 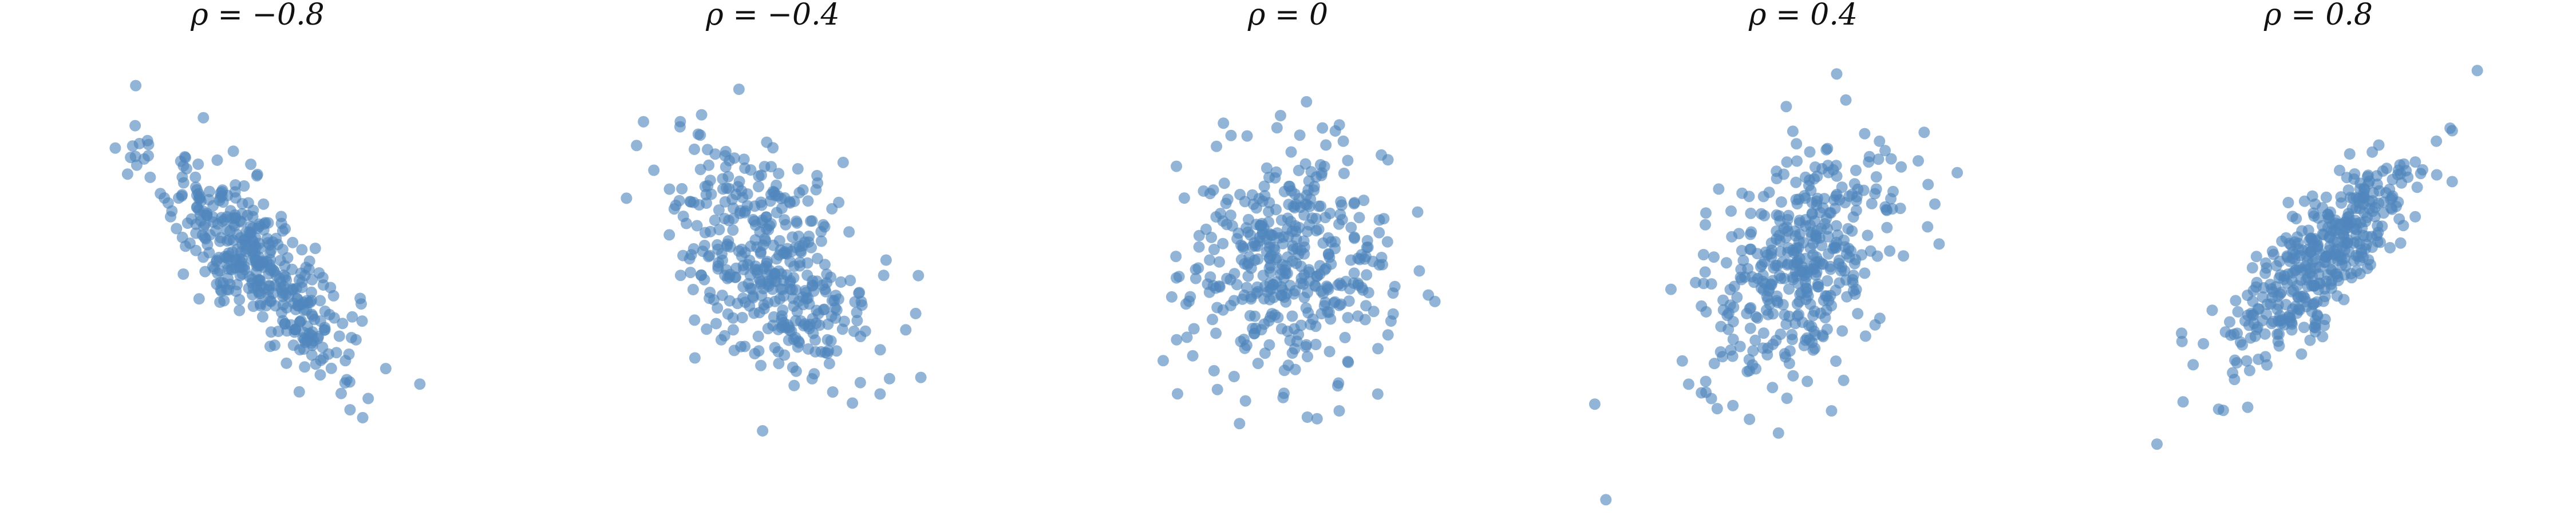 What do you see at coordinates (1803, 16) in the screenshot?
I see `panel-title: ρ = 0.4` at bounding box center [1803, 16].